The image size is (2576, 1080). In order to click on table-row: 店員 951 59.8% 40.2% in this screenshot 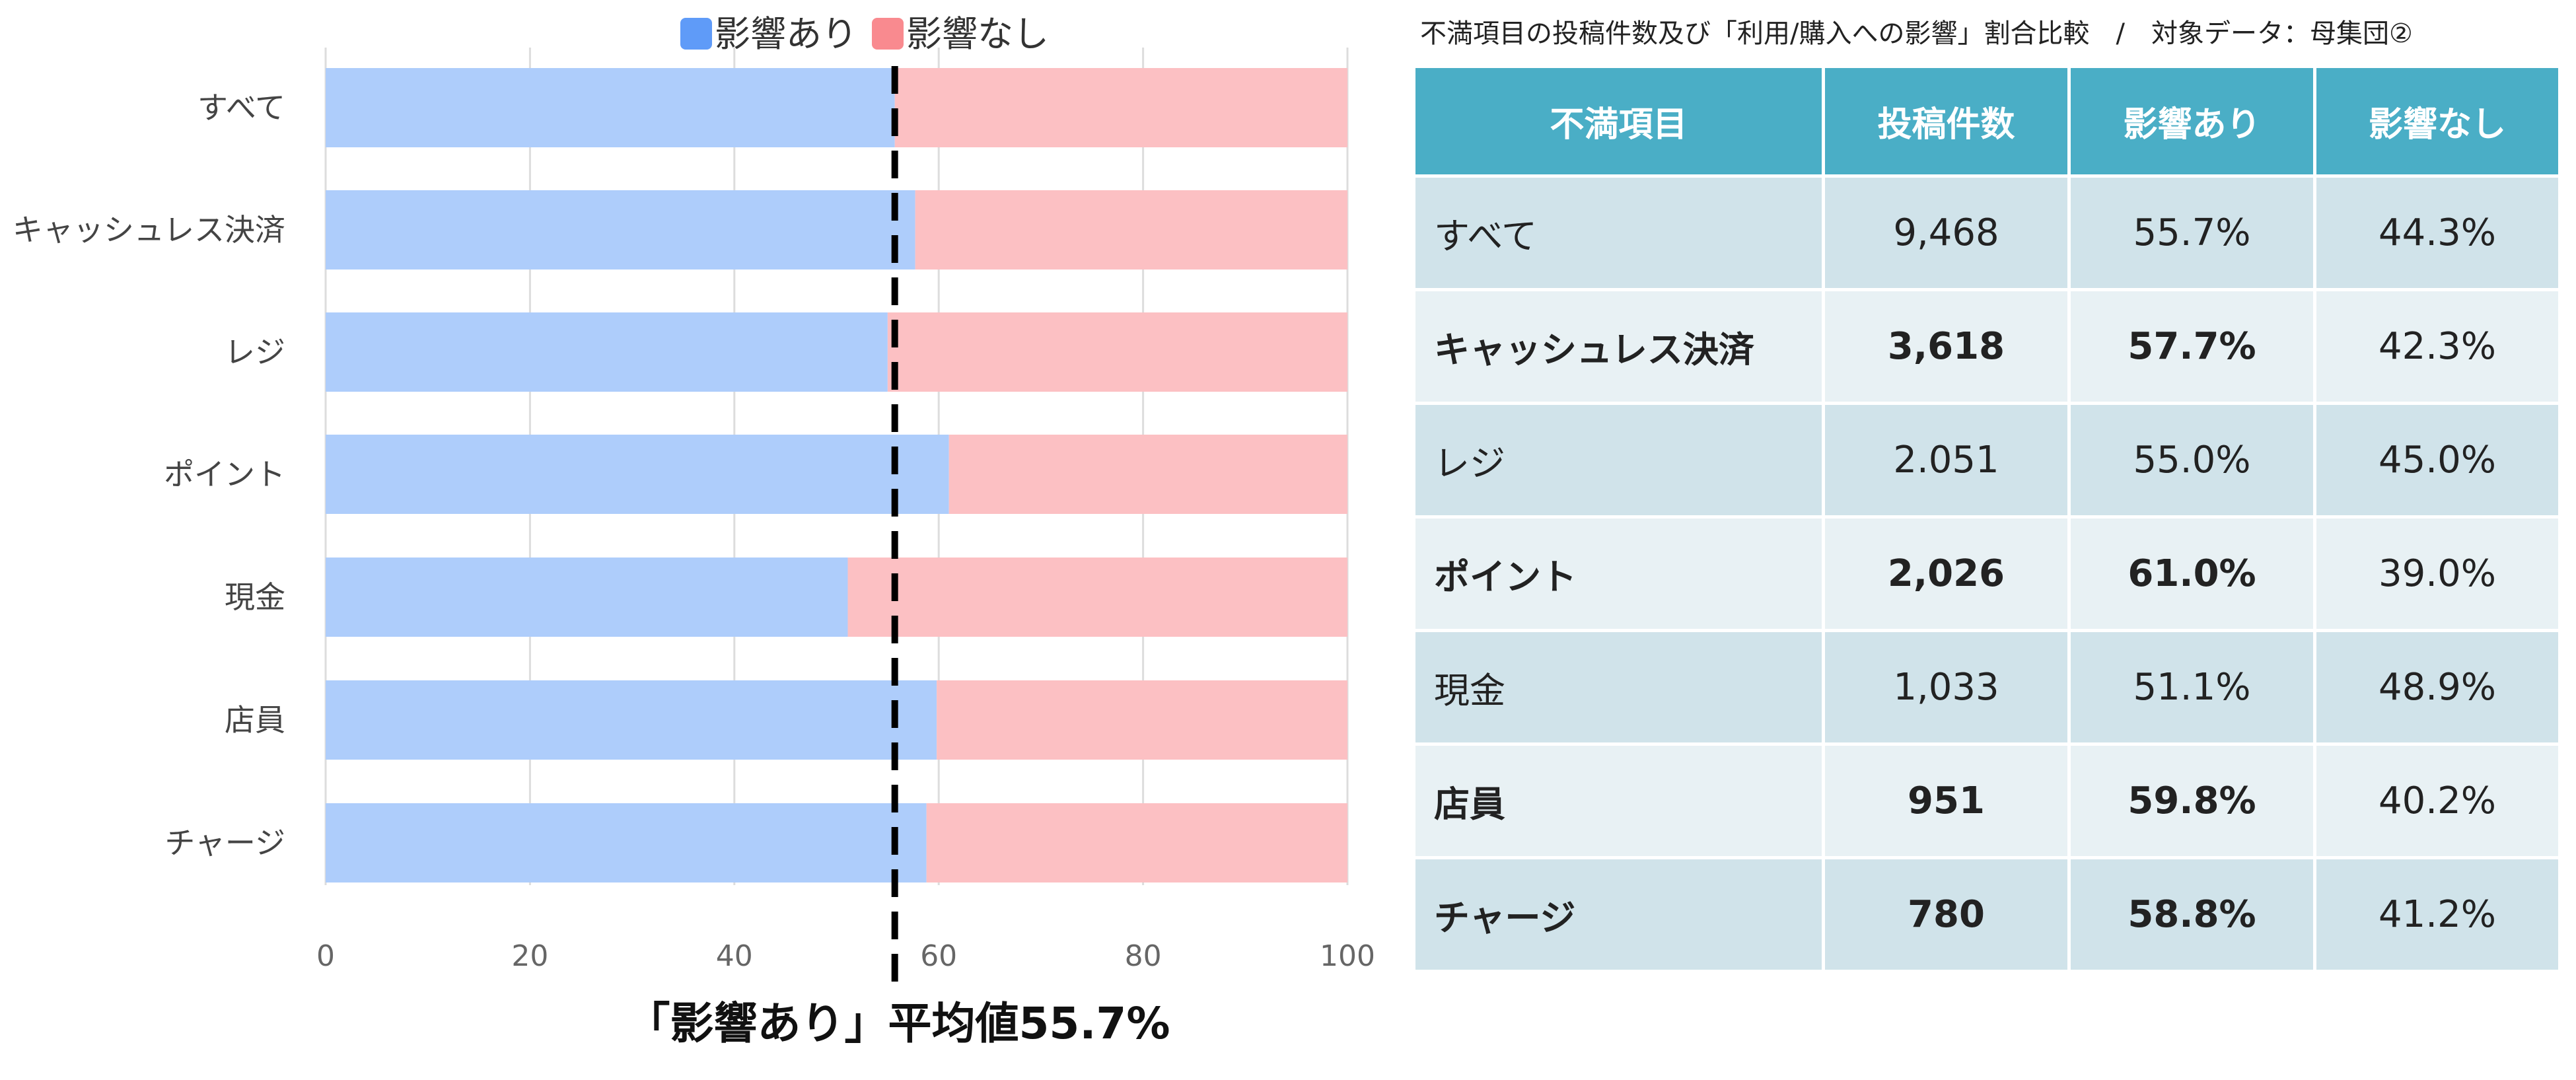, I will do `click(1987, 800)`.